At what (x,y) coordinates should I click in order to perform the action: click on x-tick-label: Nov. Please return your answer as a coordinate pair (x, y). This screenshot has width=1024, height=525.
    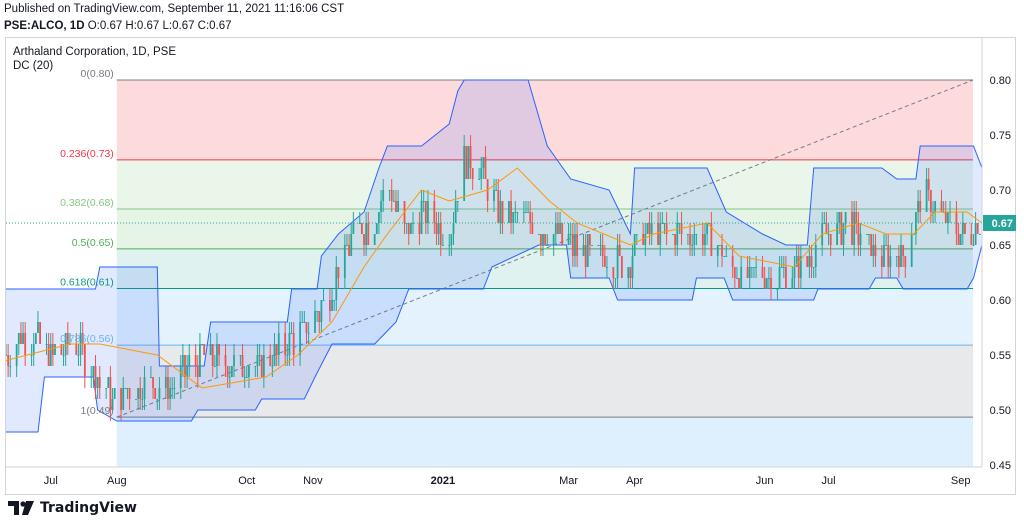
    Looking at the image, I should click on (313, 481).